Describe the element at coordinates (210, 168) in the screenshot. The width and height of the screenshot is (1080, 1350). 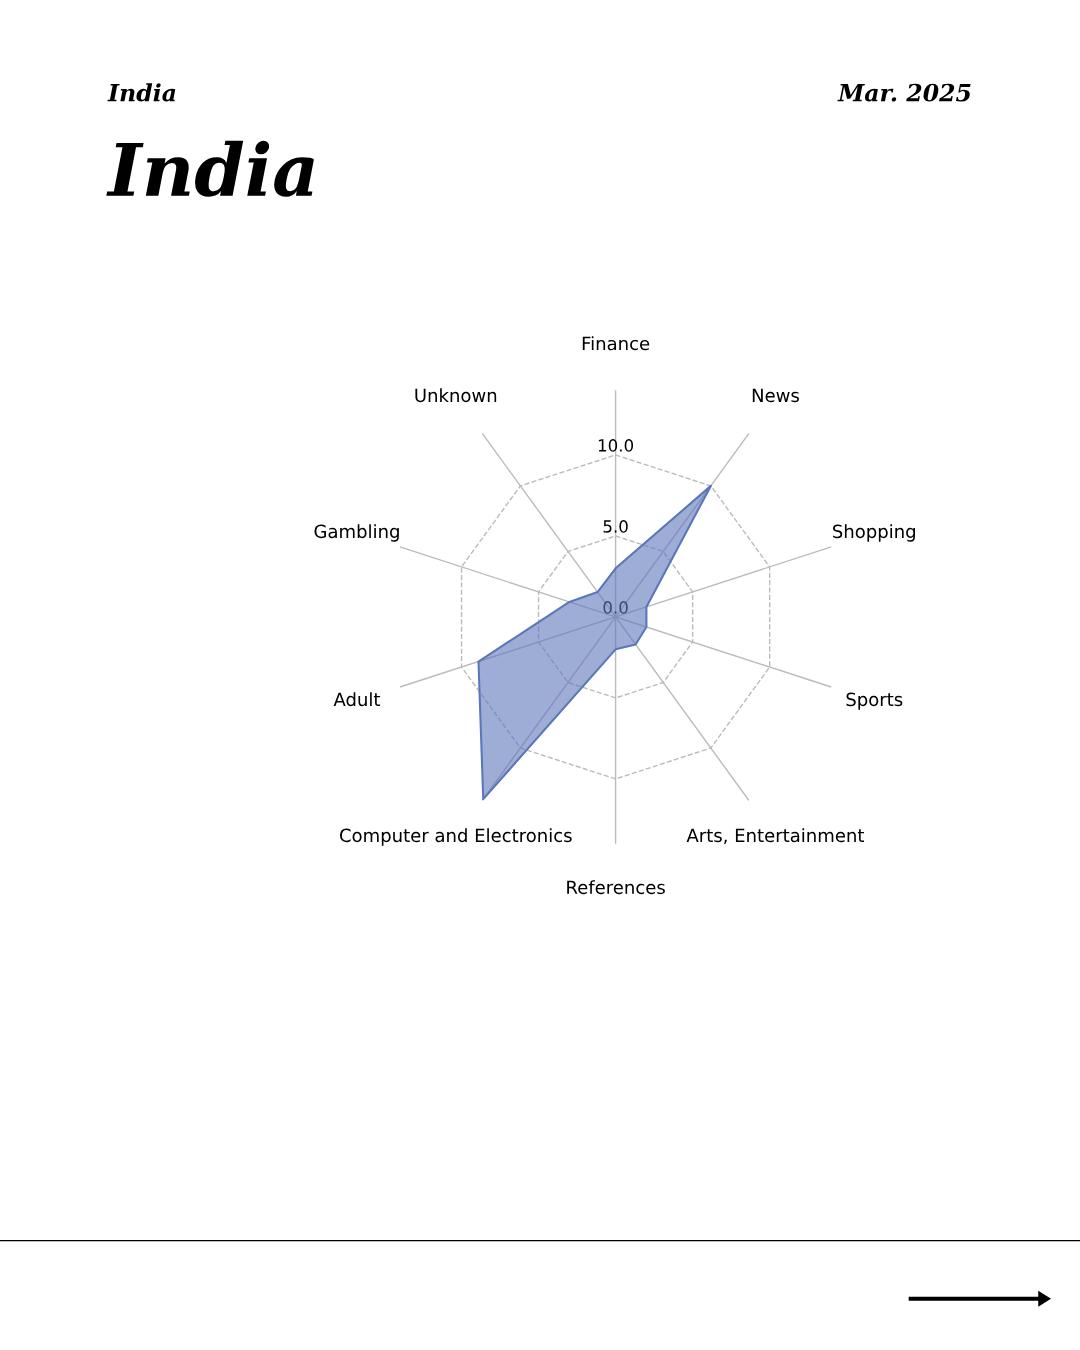
I see `chart-title: India` at that location.